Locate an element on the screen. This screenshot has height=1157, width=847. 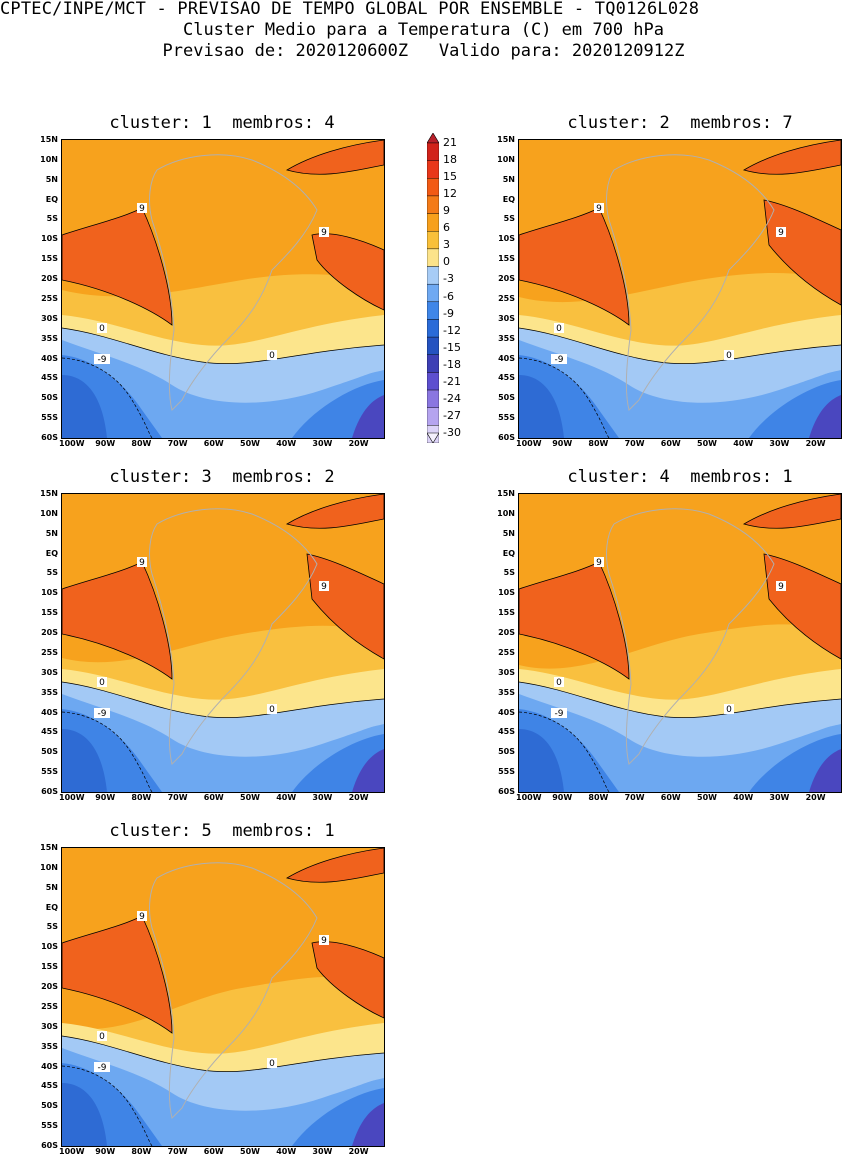
latitude-label: 10S is located at coordinates (506, 239).